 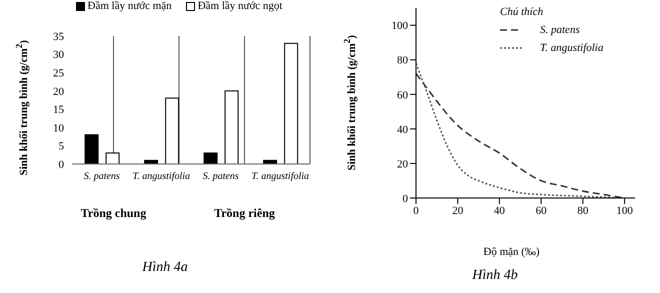 What do you see at coordinates (402, 60) in the screenshot?
I see `y-tick-label: 80` at bounding box center [402, 60].